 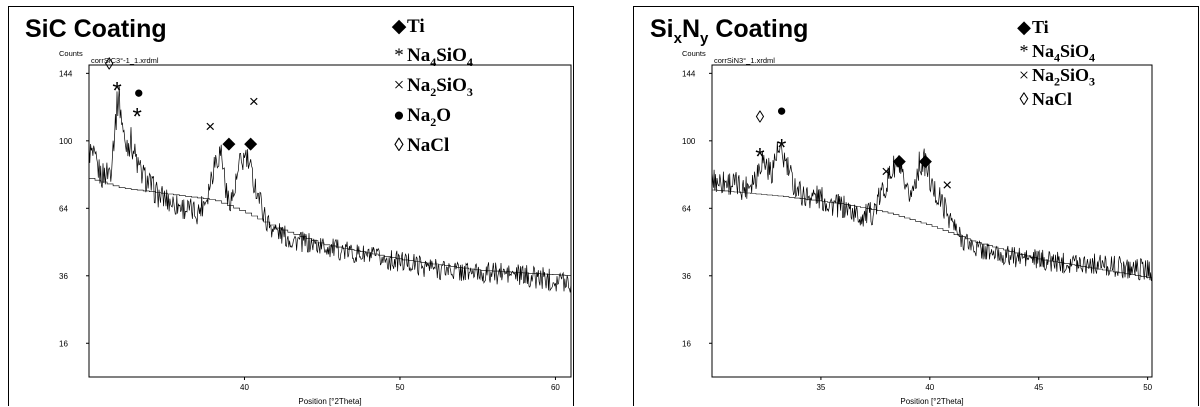 I want to click on file-label: corrSiN3°_1.xrdml, so click(x=744, y=60).